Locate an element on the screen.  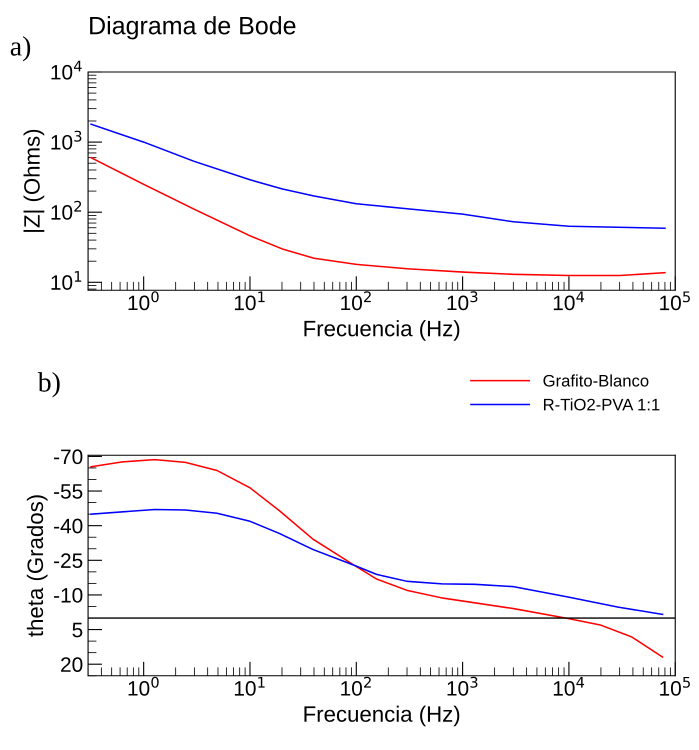
y-tick-label: 10$^{1}$ is located at coordinates (66, 280).